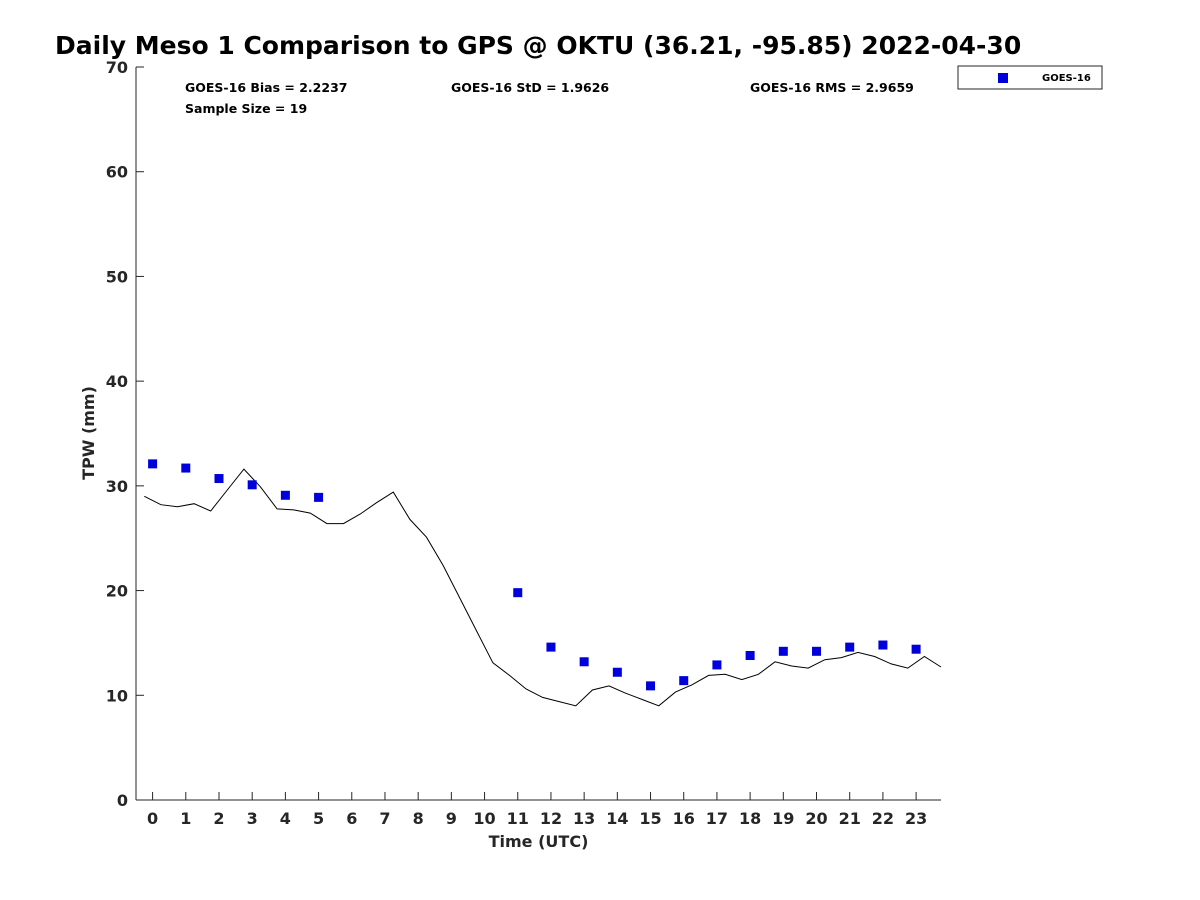 The image size is (1200, 900). I want to click on legend-box, so click(1030, 77).